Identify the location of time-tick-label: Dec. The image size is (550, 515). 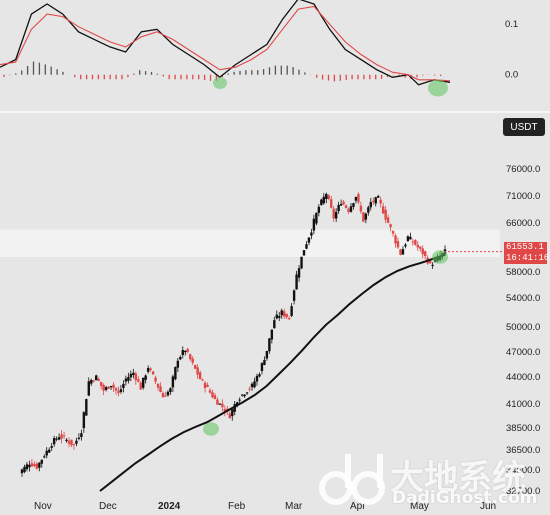
(108, 506).